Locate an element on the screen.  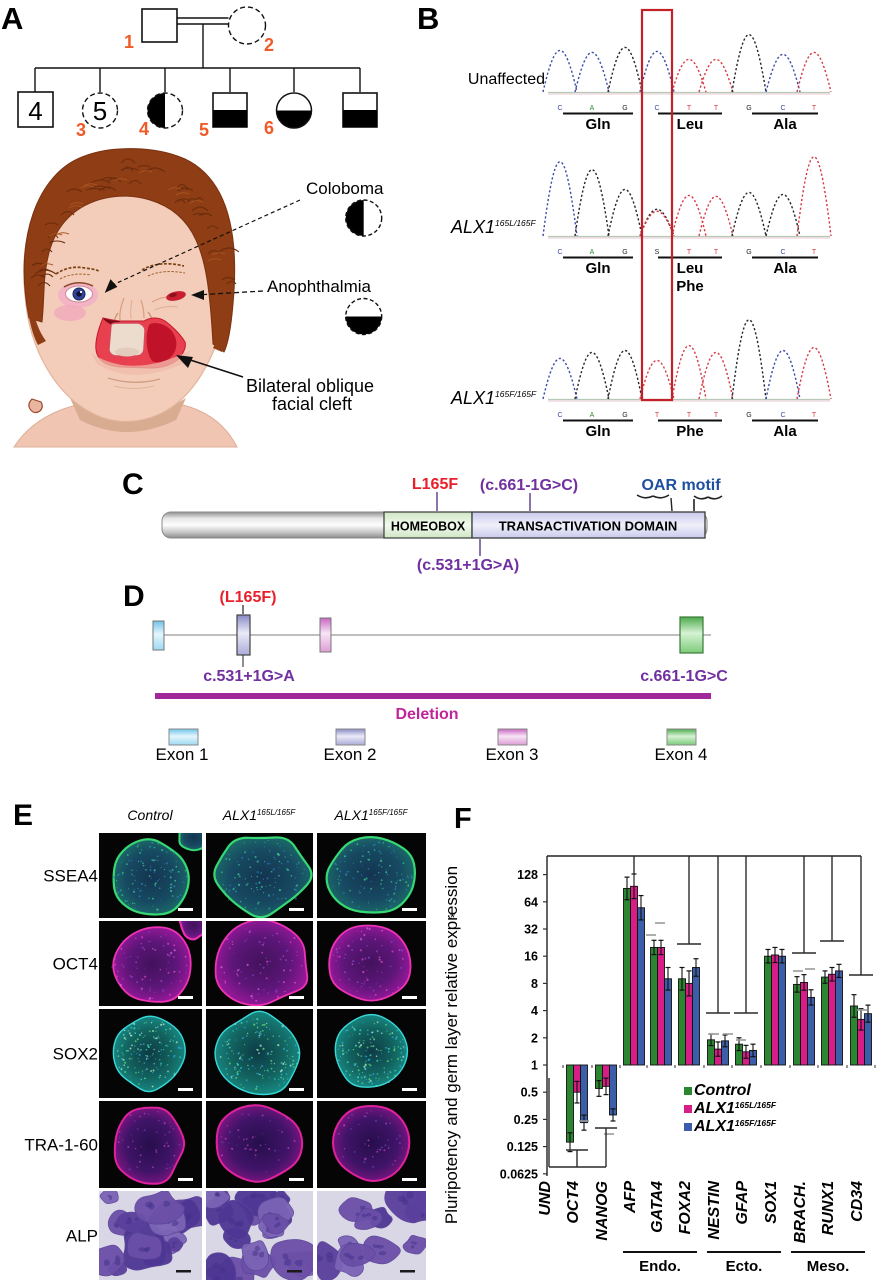
svg-text: SSEA4 is located at coordinates (70, 876).